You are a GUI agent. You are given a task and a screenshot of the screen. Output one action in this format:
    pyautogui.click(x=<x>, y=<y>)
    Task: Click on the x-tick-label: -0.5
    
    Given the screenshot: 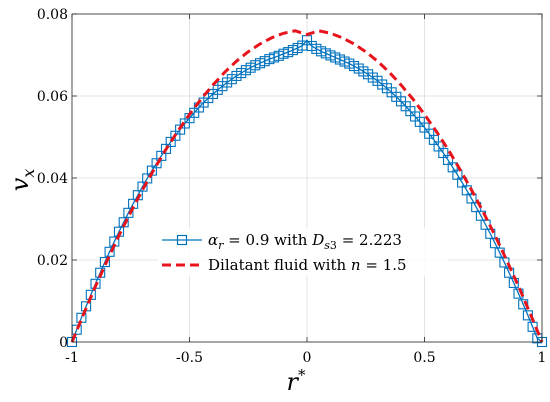 What is the action you would take?
    pyautogui.click(x=189, y=358)
    